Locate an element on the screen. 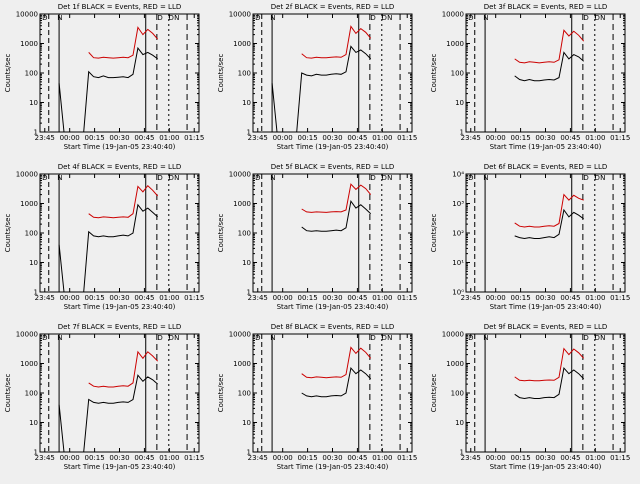  y-tick-label: 10³ is located at coordinates (458, 204).